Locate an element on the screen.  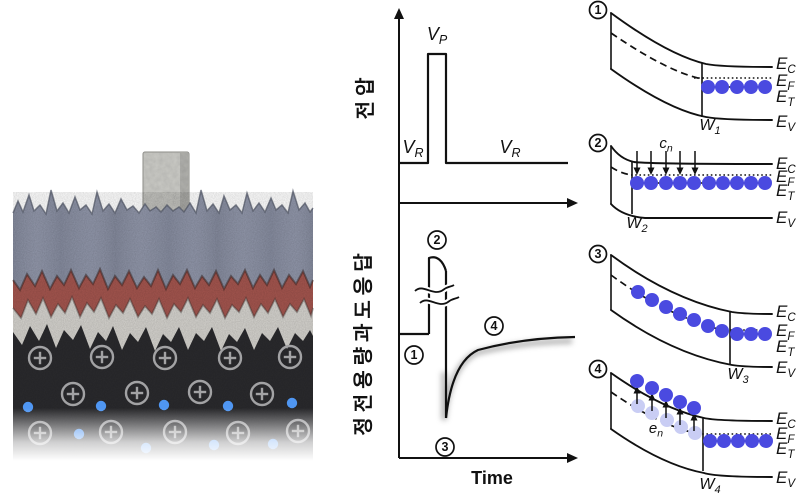
voltage-pulse-trace is located at coordinates (483, 108).